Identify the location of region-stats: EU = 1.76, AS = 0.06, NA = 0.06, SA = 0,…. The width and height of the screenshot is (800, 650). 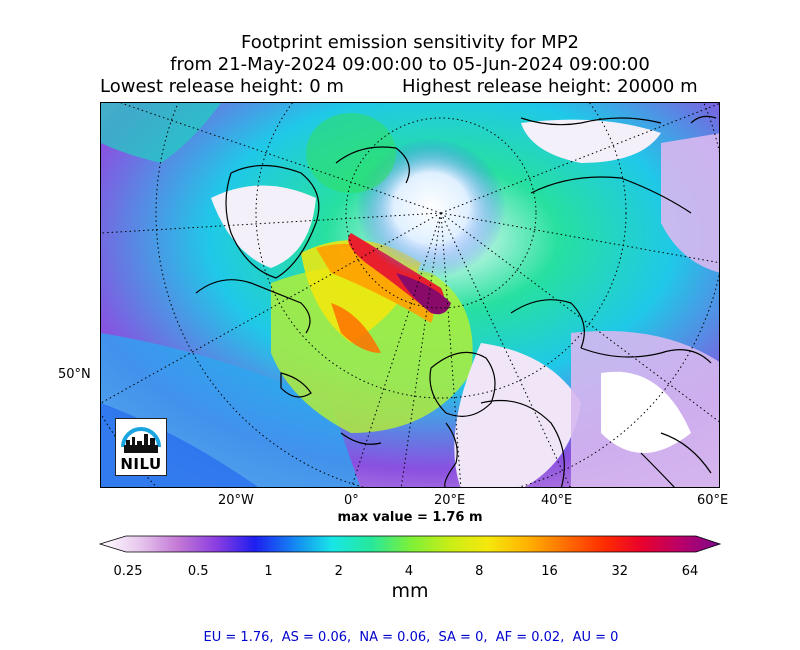
(411, 637).